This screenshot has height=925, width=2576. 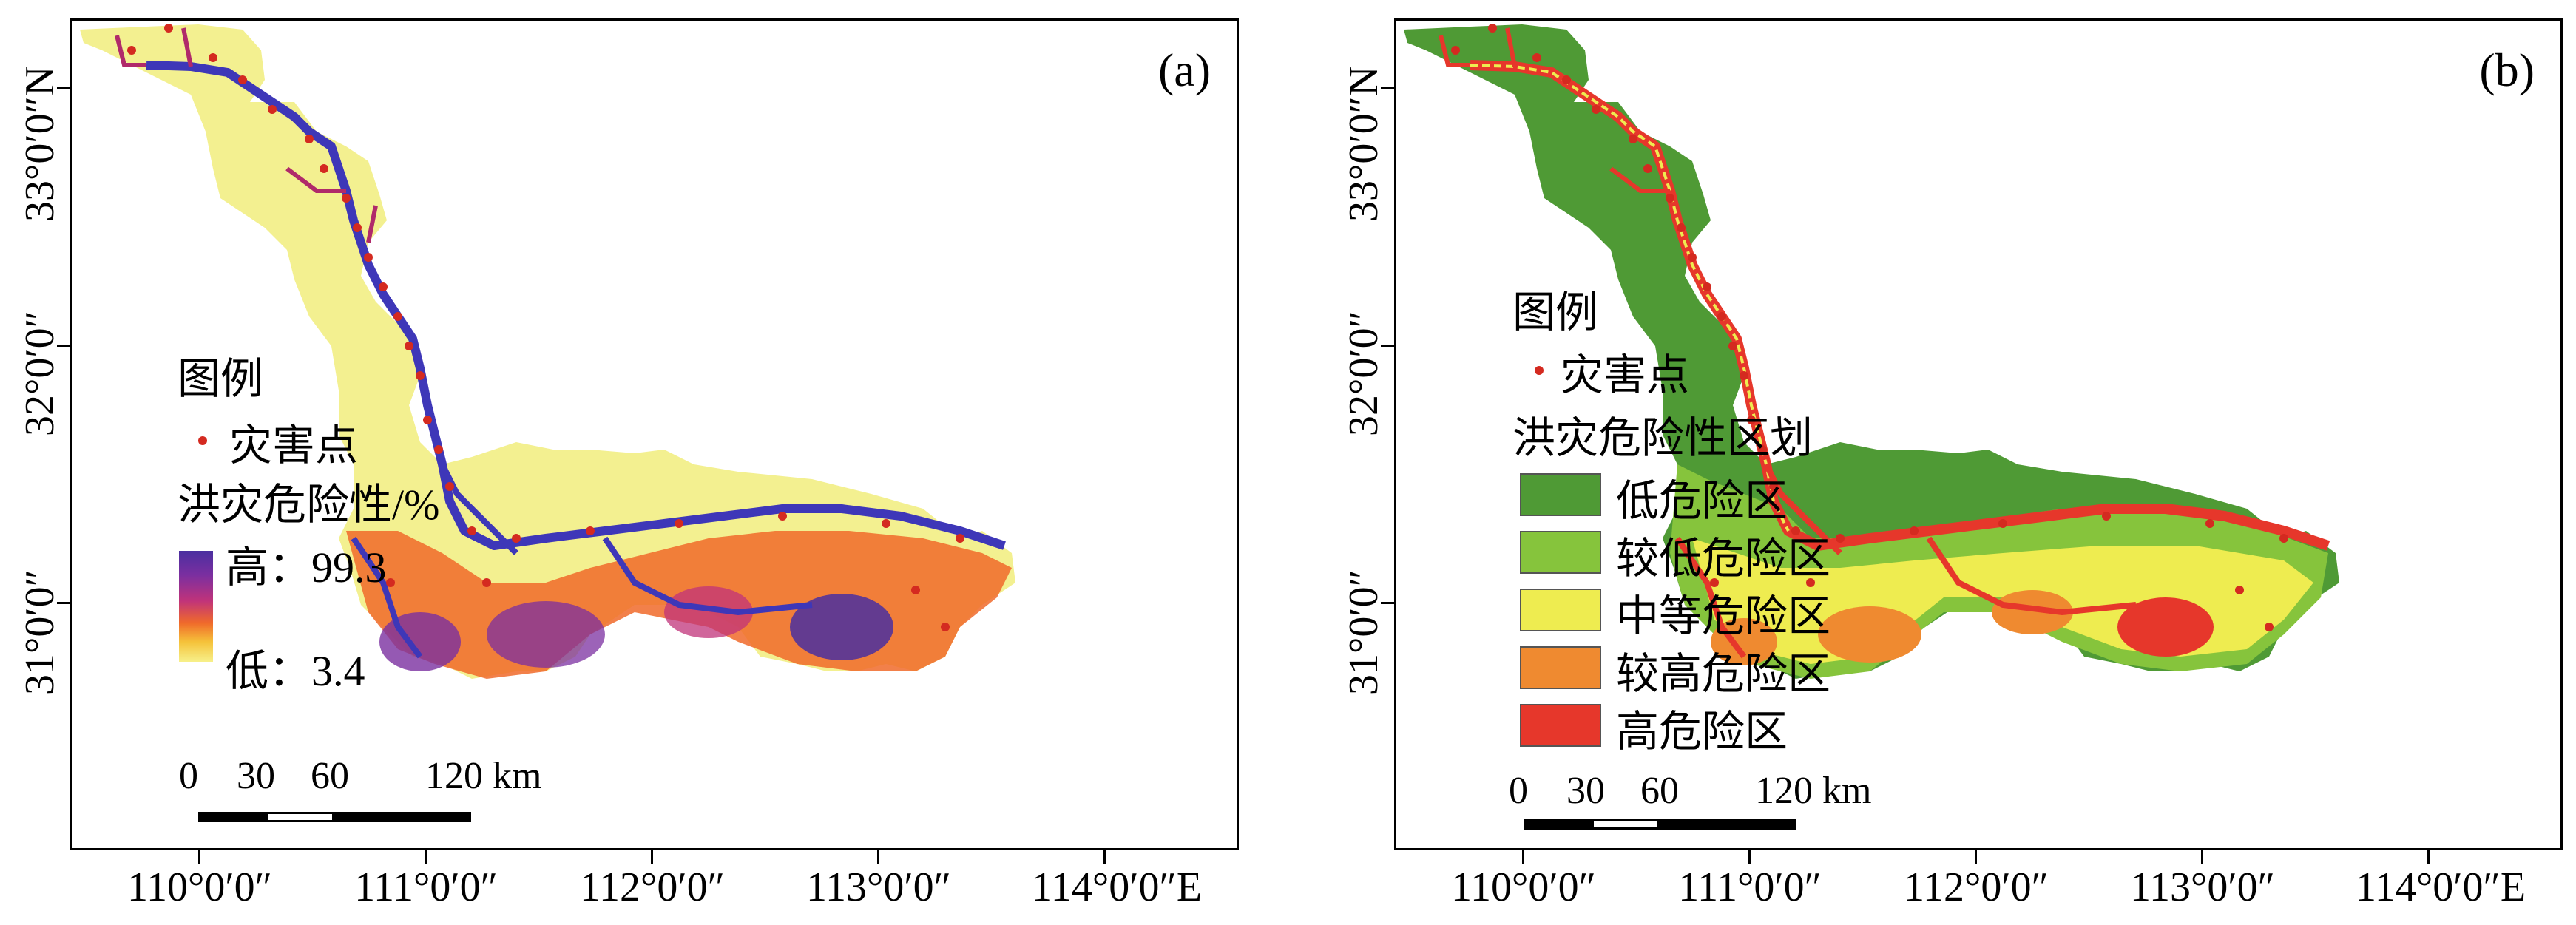 What do you see at coordinates (294, 445) in the screenshot?
I see `legend-point-label-a: 灾害点` at bounding box center [294, 445].